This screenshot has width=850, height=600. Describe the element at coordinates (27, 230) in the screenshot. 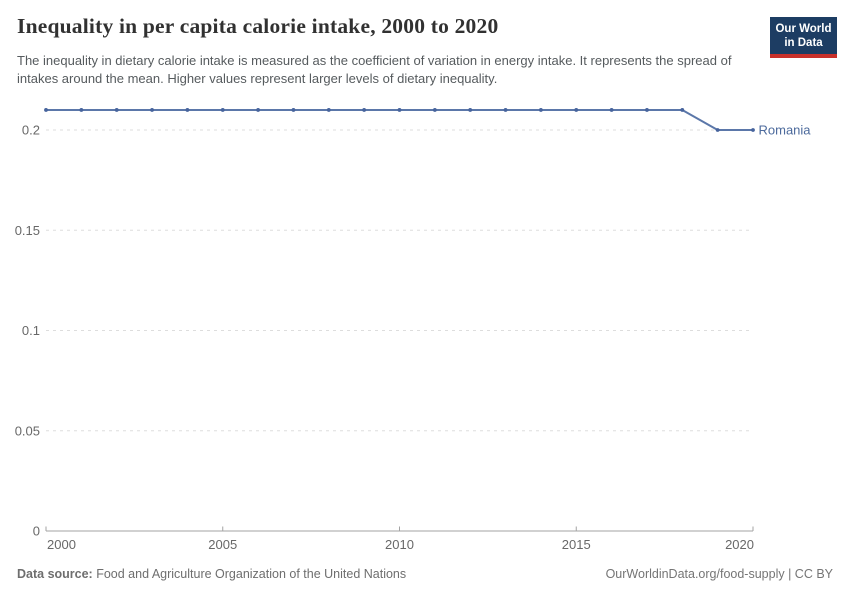

I see `y-tick-label: 0.15` at that location.